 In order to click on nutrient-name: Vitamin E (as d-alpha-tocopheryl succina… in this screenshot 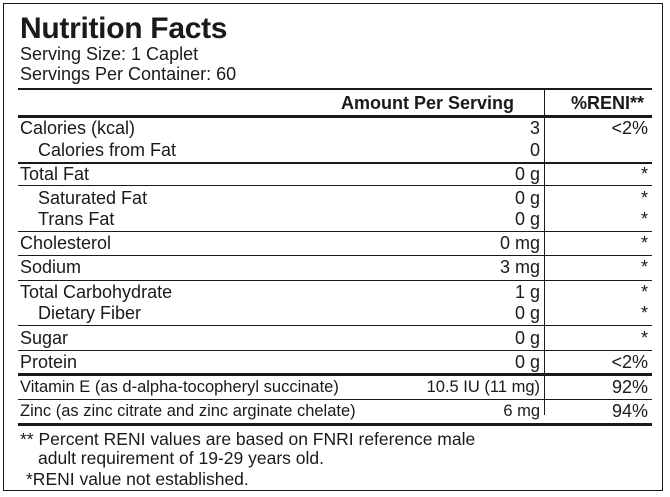, I will do `click(179, 387)`.